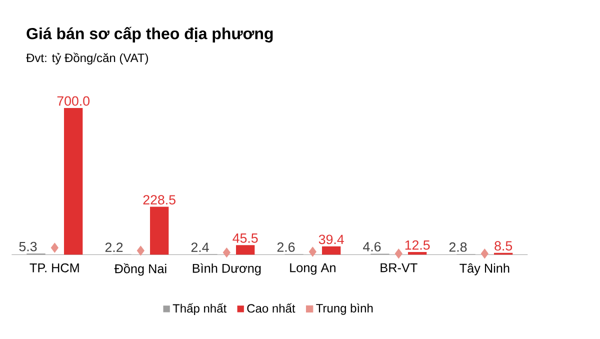  I want to click on x-tick-label: Long An, so click(313, 269).